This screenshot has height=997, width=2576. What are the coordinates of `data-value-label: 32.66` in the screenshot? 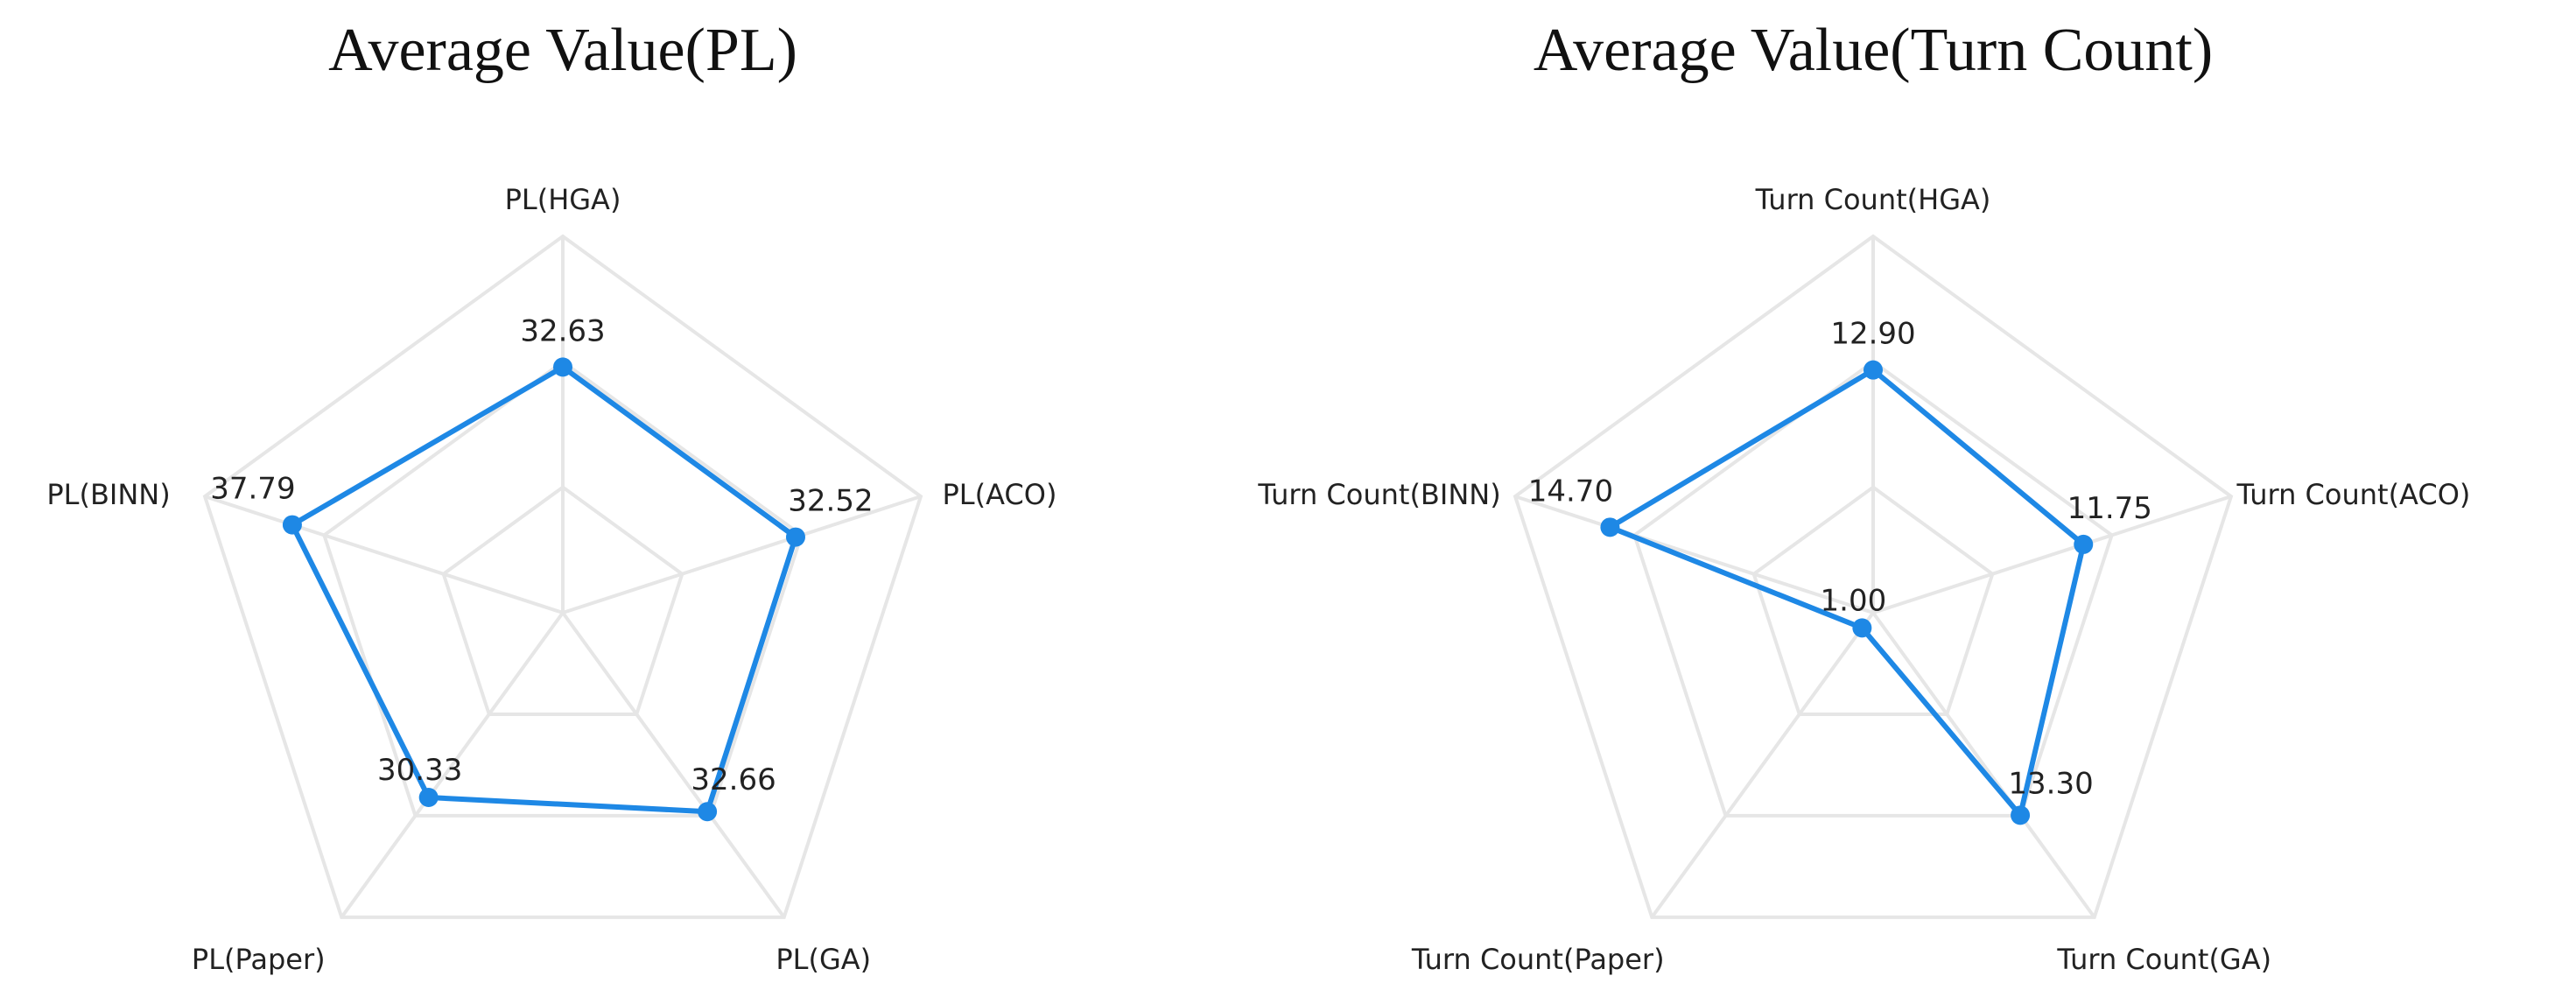 It's located at (733, 779).